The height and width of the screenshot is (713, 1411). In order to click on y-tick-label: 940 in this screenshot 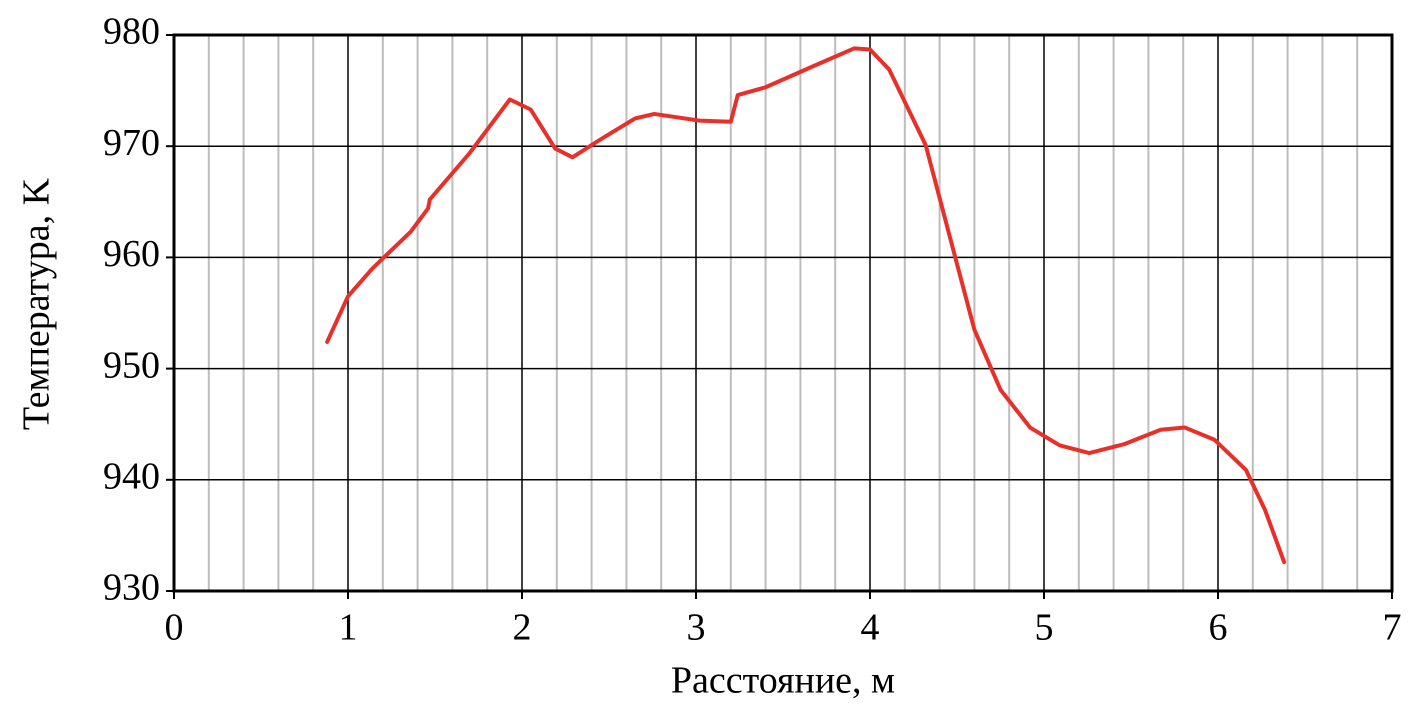, I will do `click(131, 477)`.